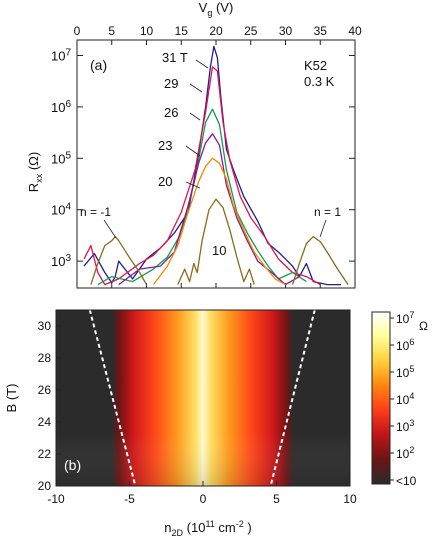  What do you see at coordinates (251, 31) in the screenshot?
I see `top-tick-label: 25` at bounding box center [251, 31].